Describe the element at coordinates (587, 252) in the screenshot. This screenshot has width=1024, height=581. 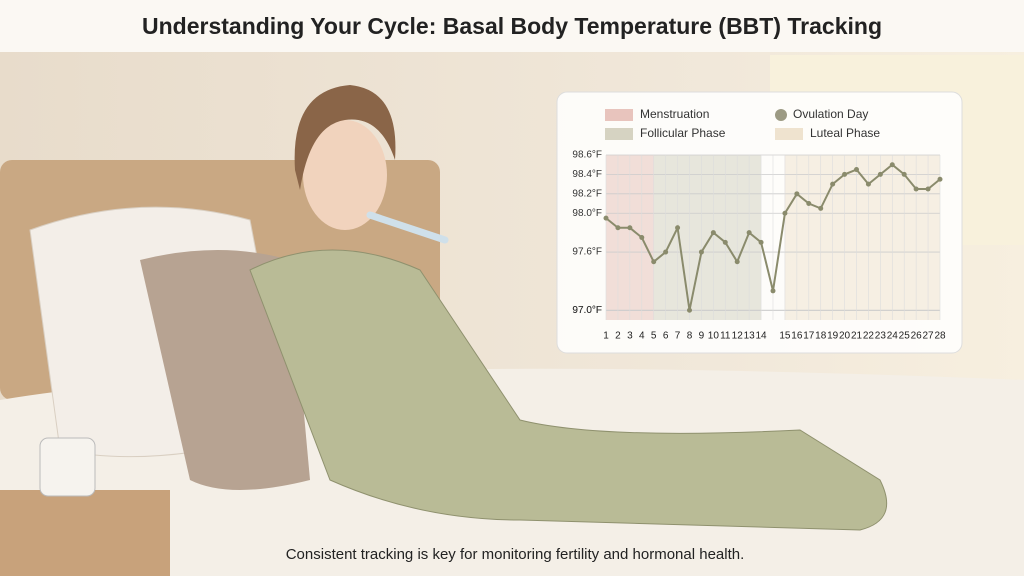
I see `y-tick-label: 97.6°F` at that location.